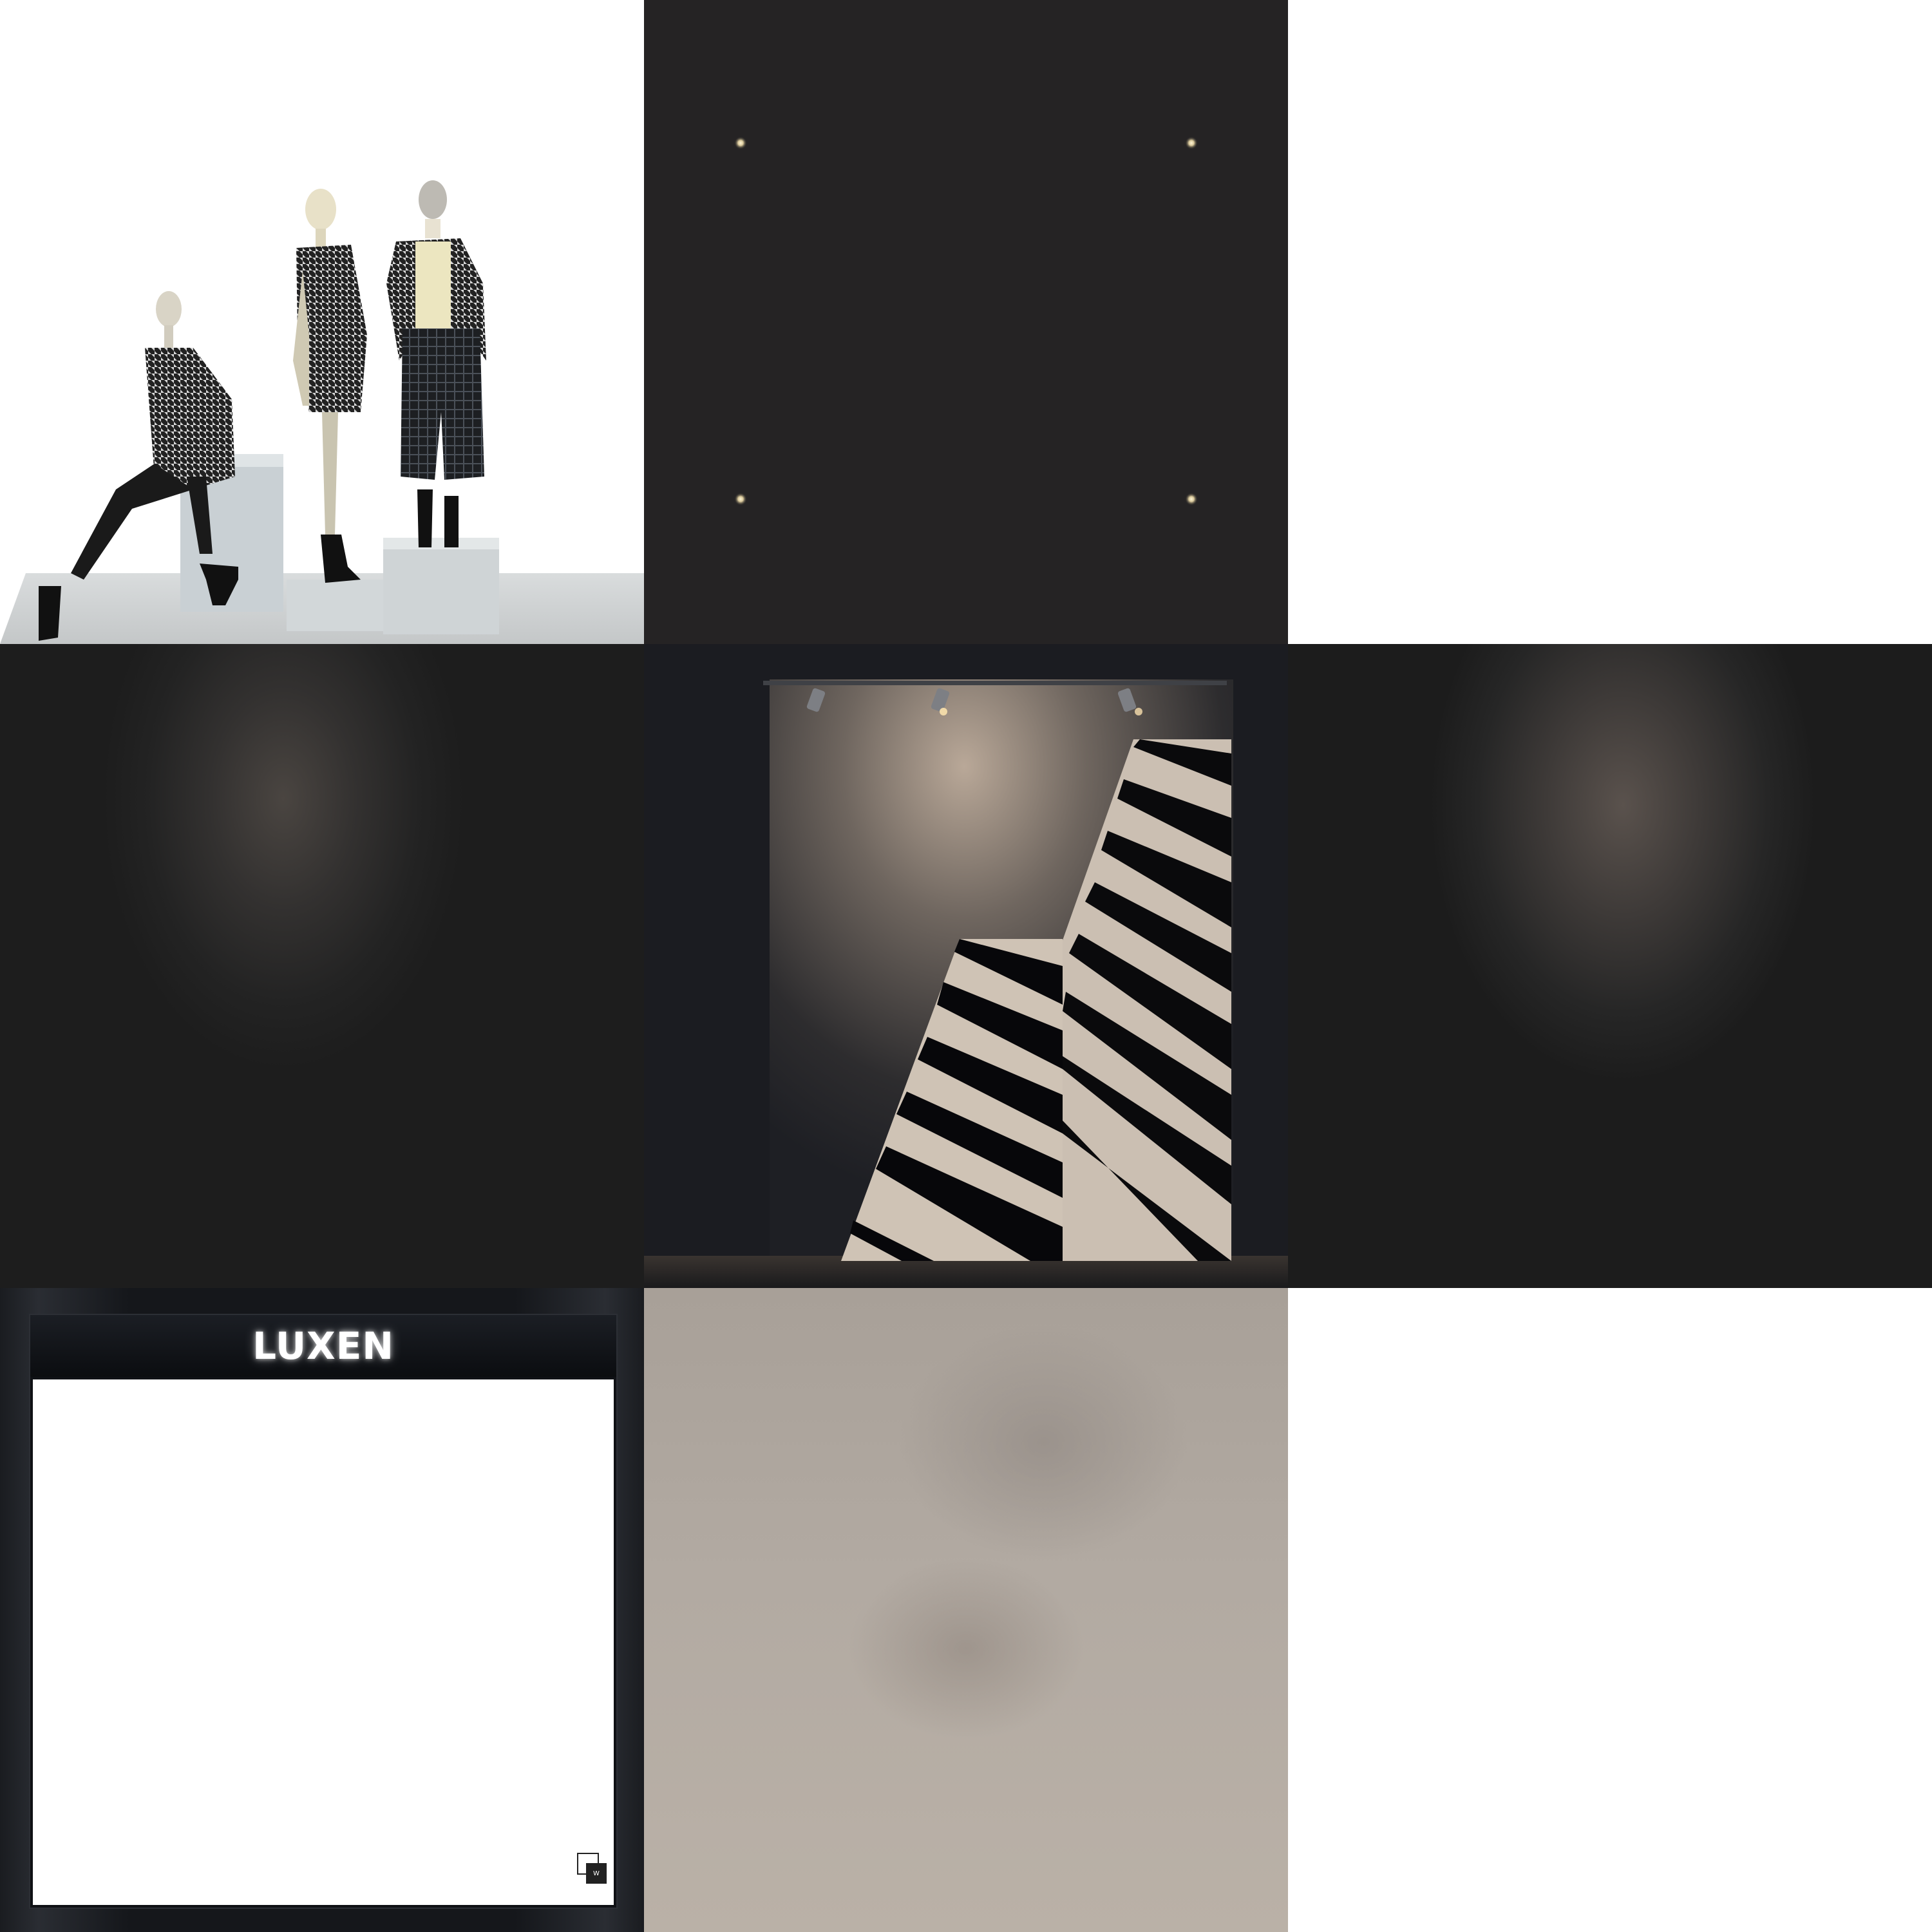  Describe the element at coordinates (966, 1610) in the screenshot. I see `beige-texture-tile` at that location.